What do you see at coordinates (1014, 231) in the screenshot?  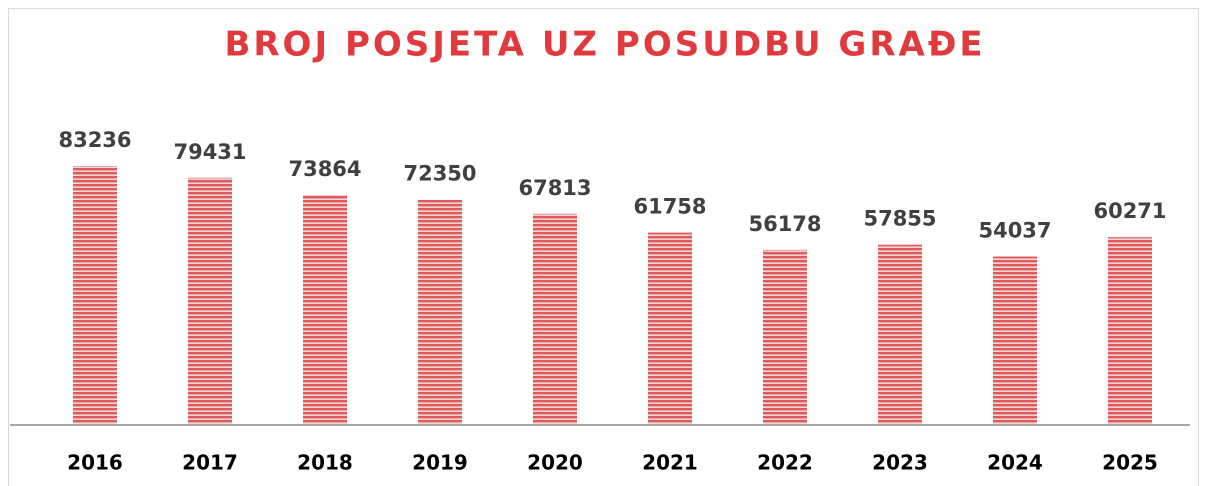 I see `data-label: 54037` at bounding box center [1014, 231].